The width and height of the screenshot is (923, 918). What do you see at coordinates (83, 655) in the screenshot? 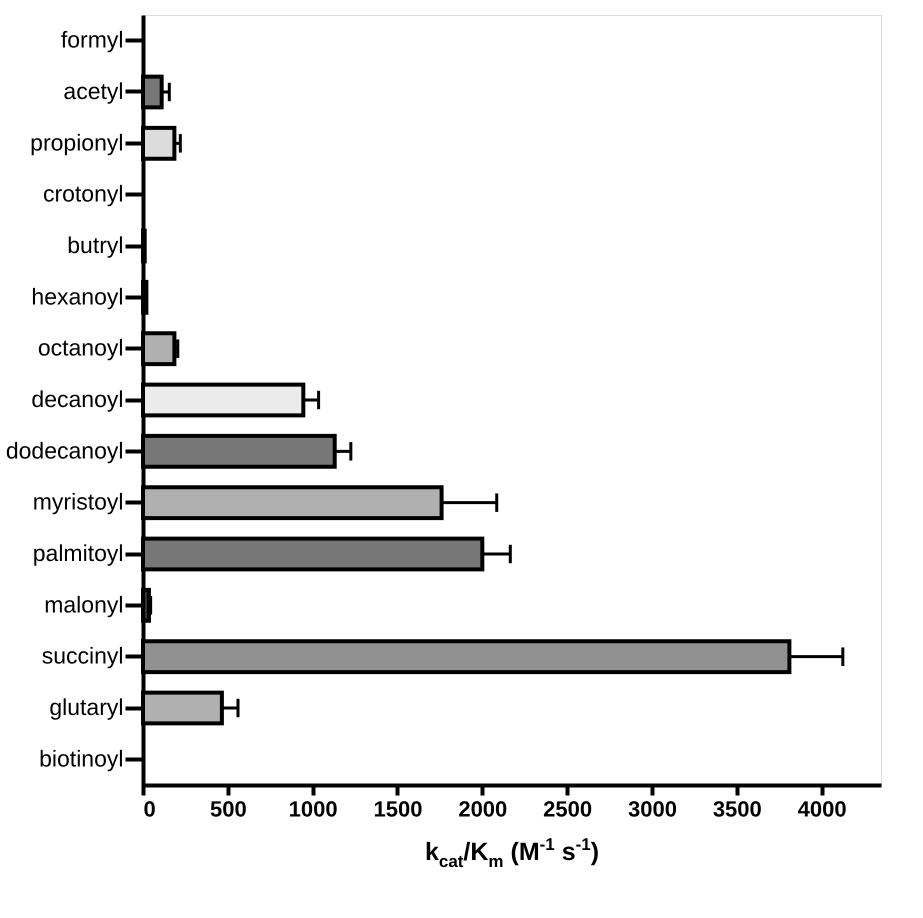
I see `y-tick-label: succinyl` at bounding box center [83, 655].